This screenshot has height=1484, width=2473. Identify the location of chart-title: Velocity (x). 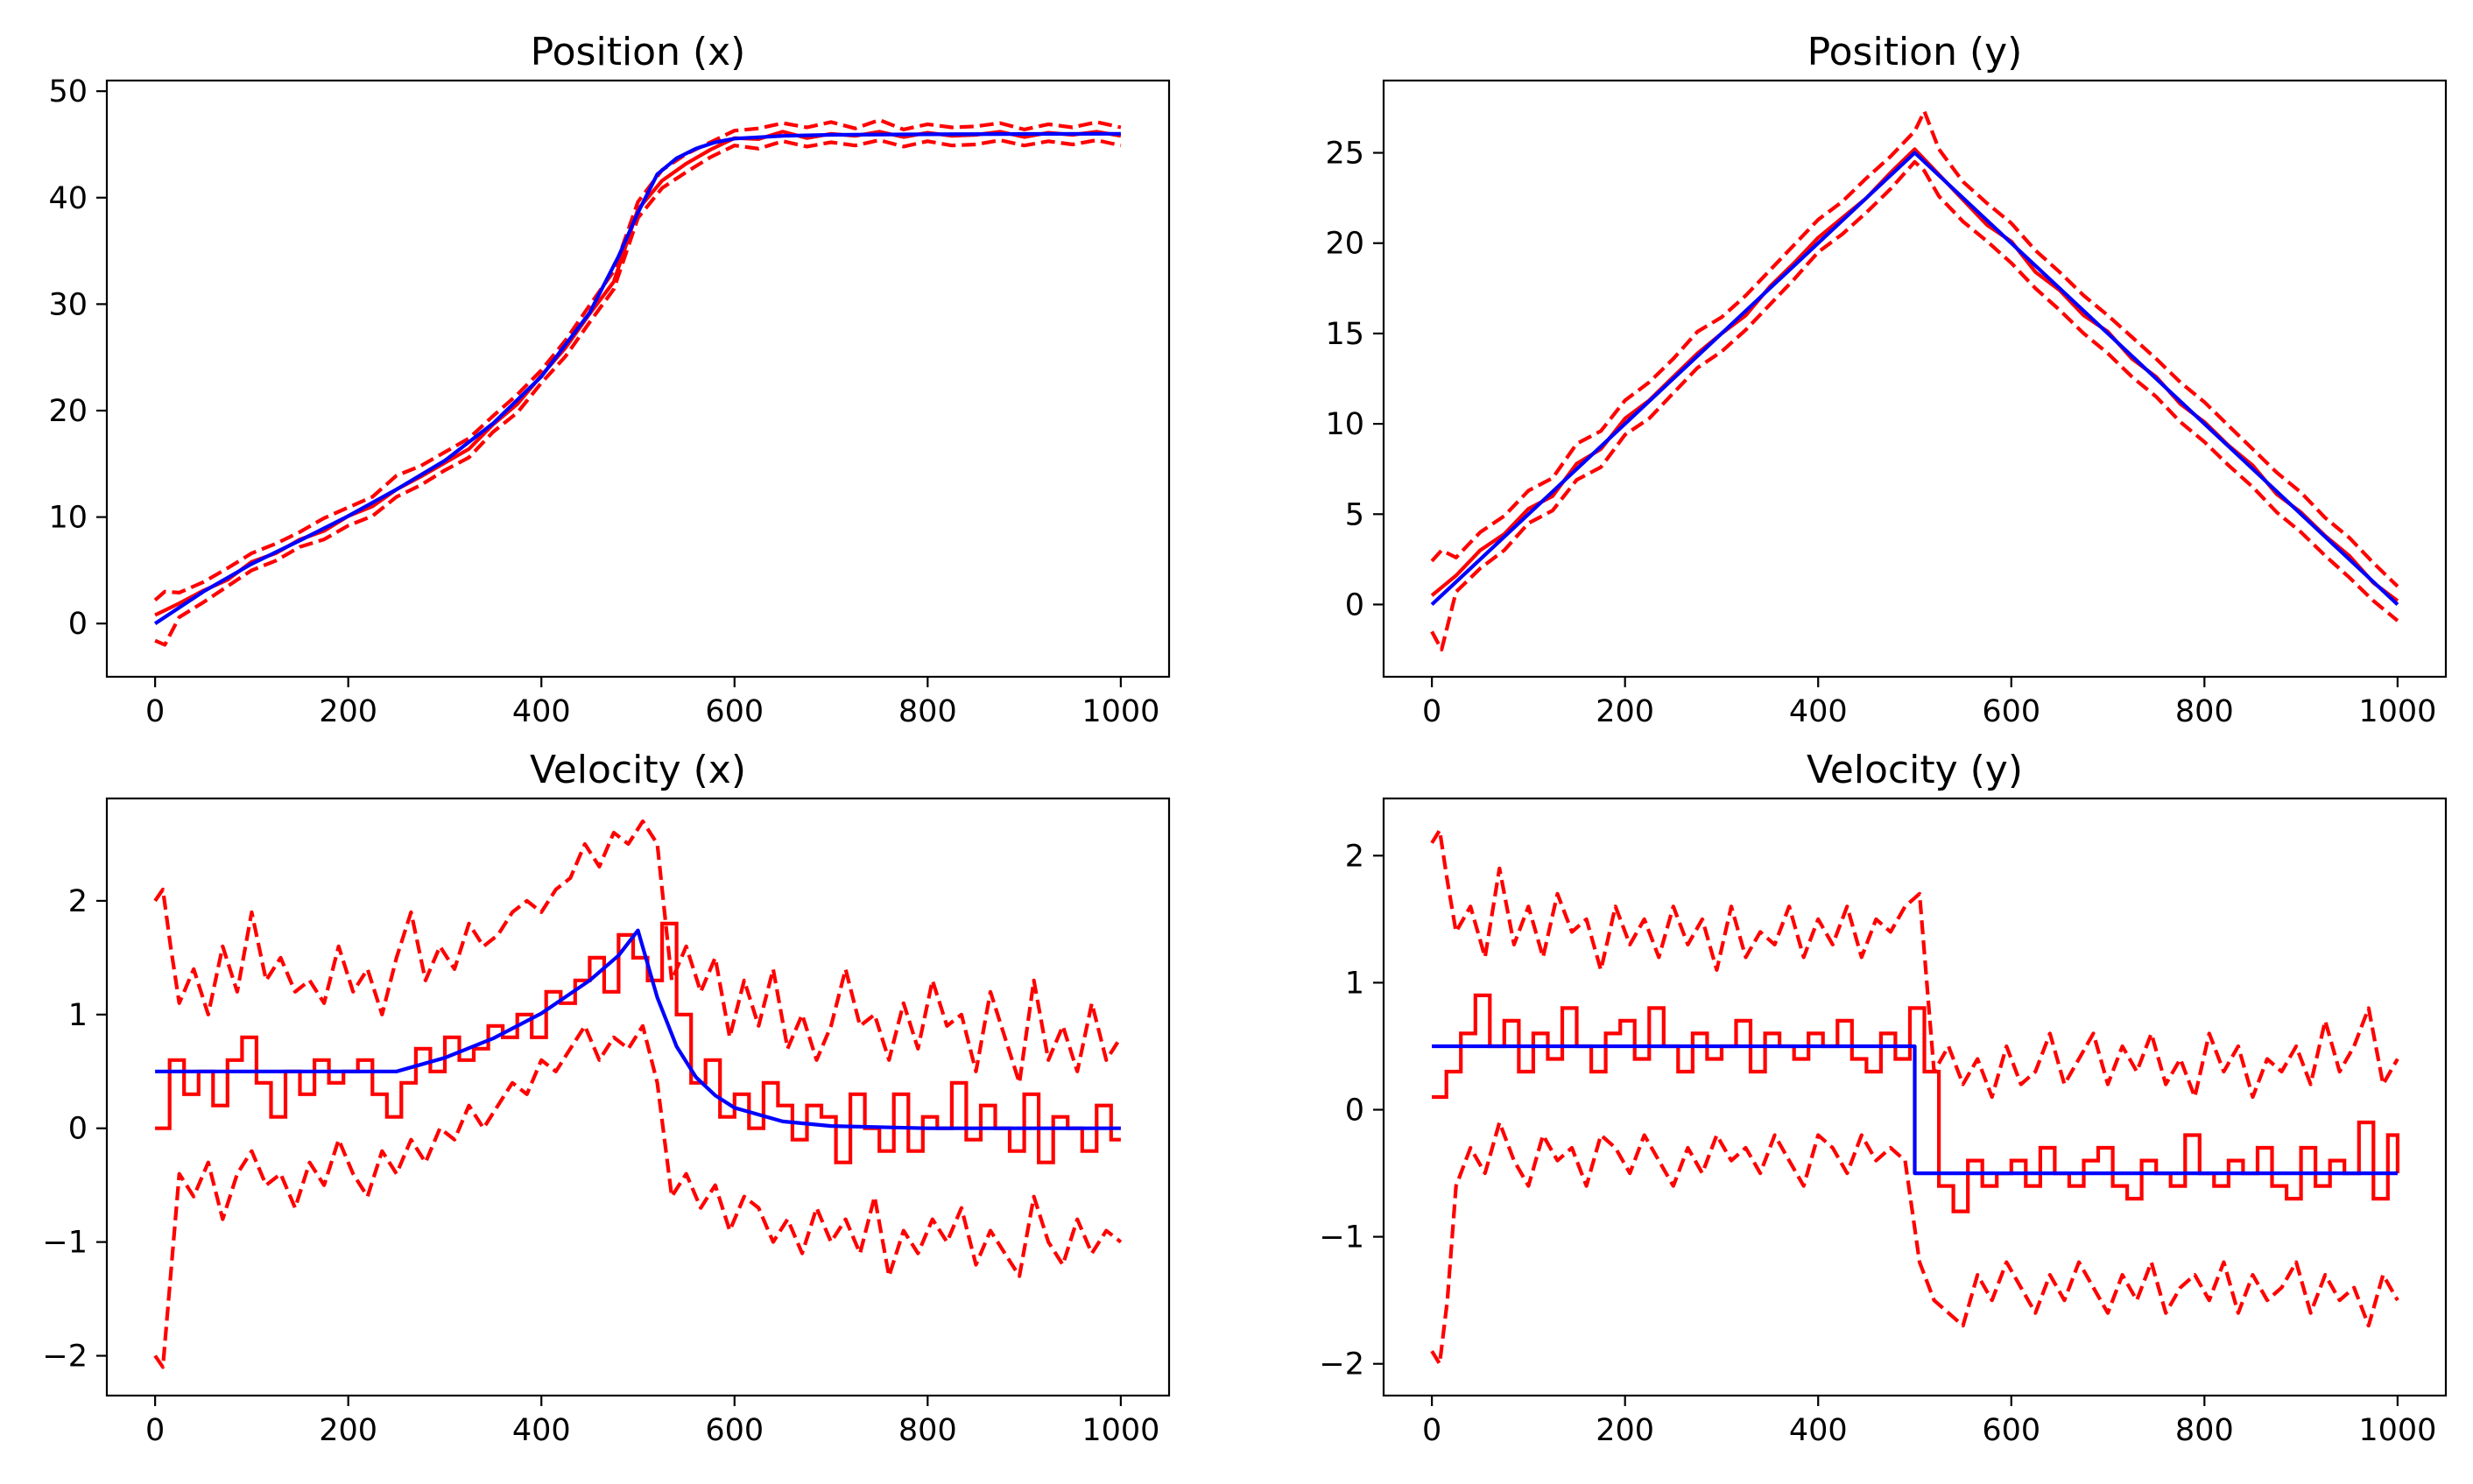
(638, 770).